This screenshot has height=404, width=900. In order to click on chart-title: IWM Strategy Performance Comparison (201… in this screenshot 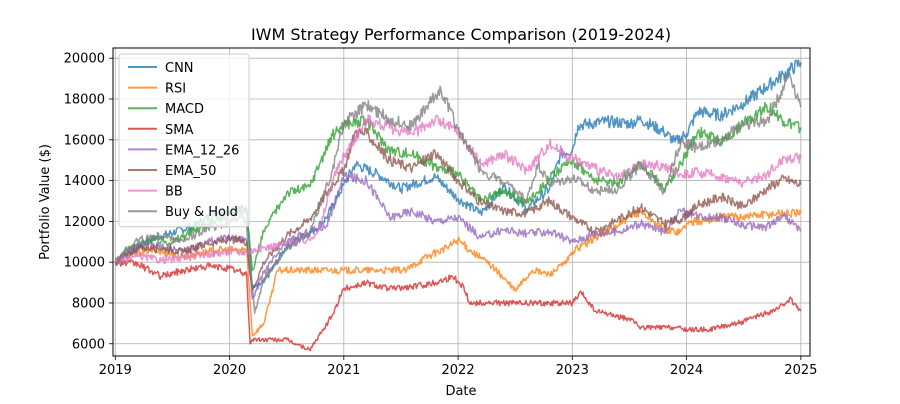, I will do `click(461, 34)`.